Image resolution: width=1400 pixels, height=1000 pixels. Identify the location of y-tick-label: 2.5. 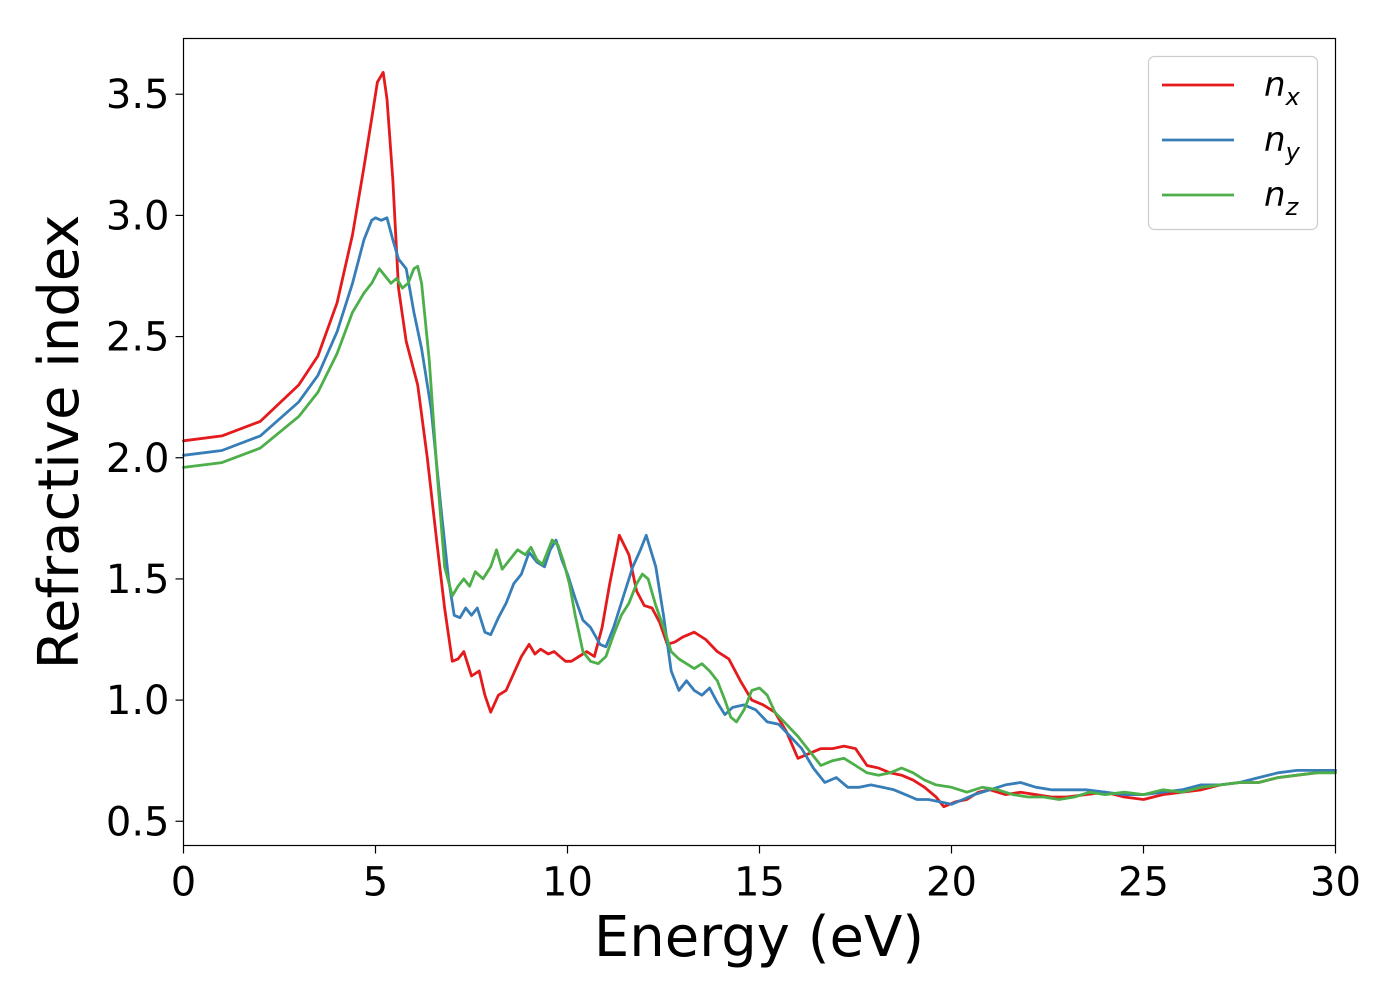
(138, 338).